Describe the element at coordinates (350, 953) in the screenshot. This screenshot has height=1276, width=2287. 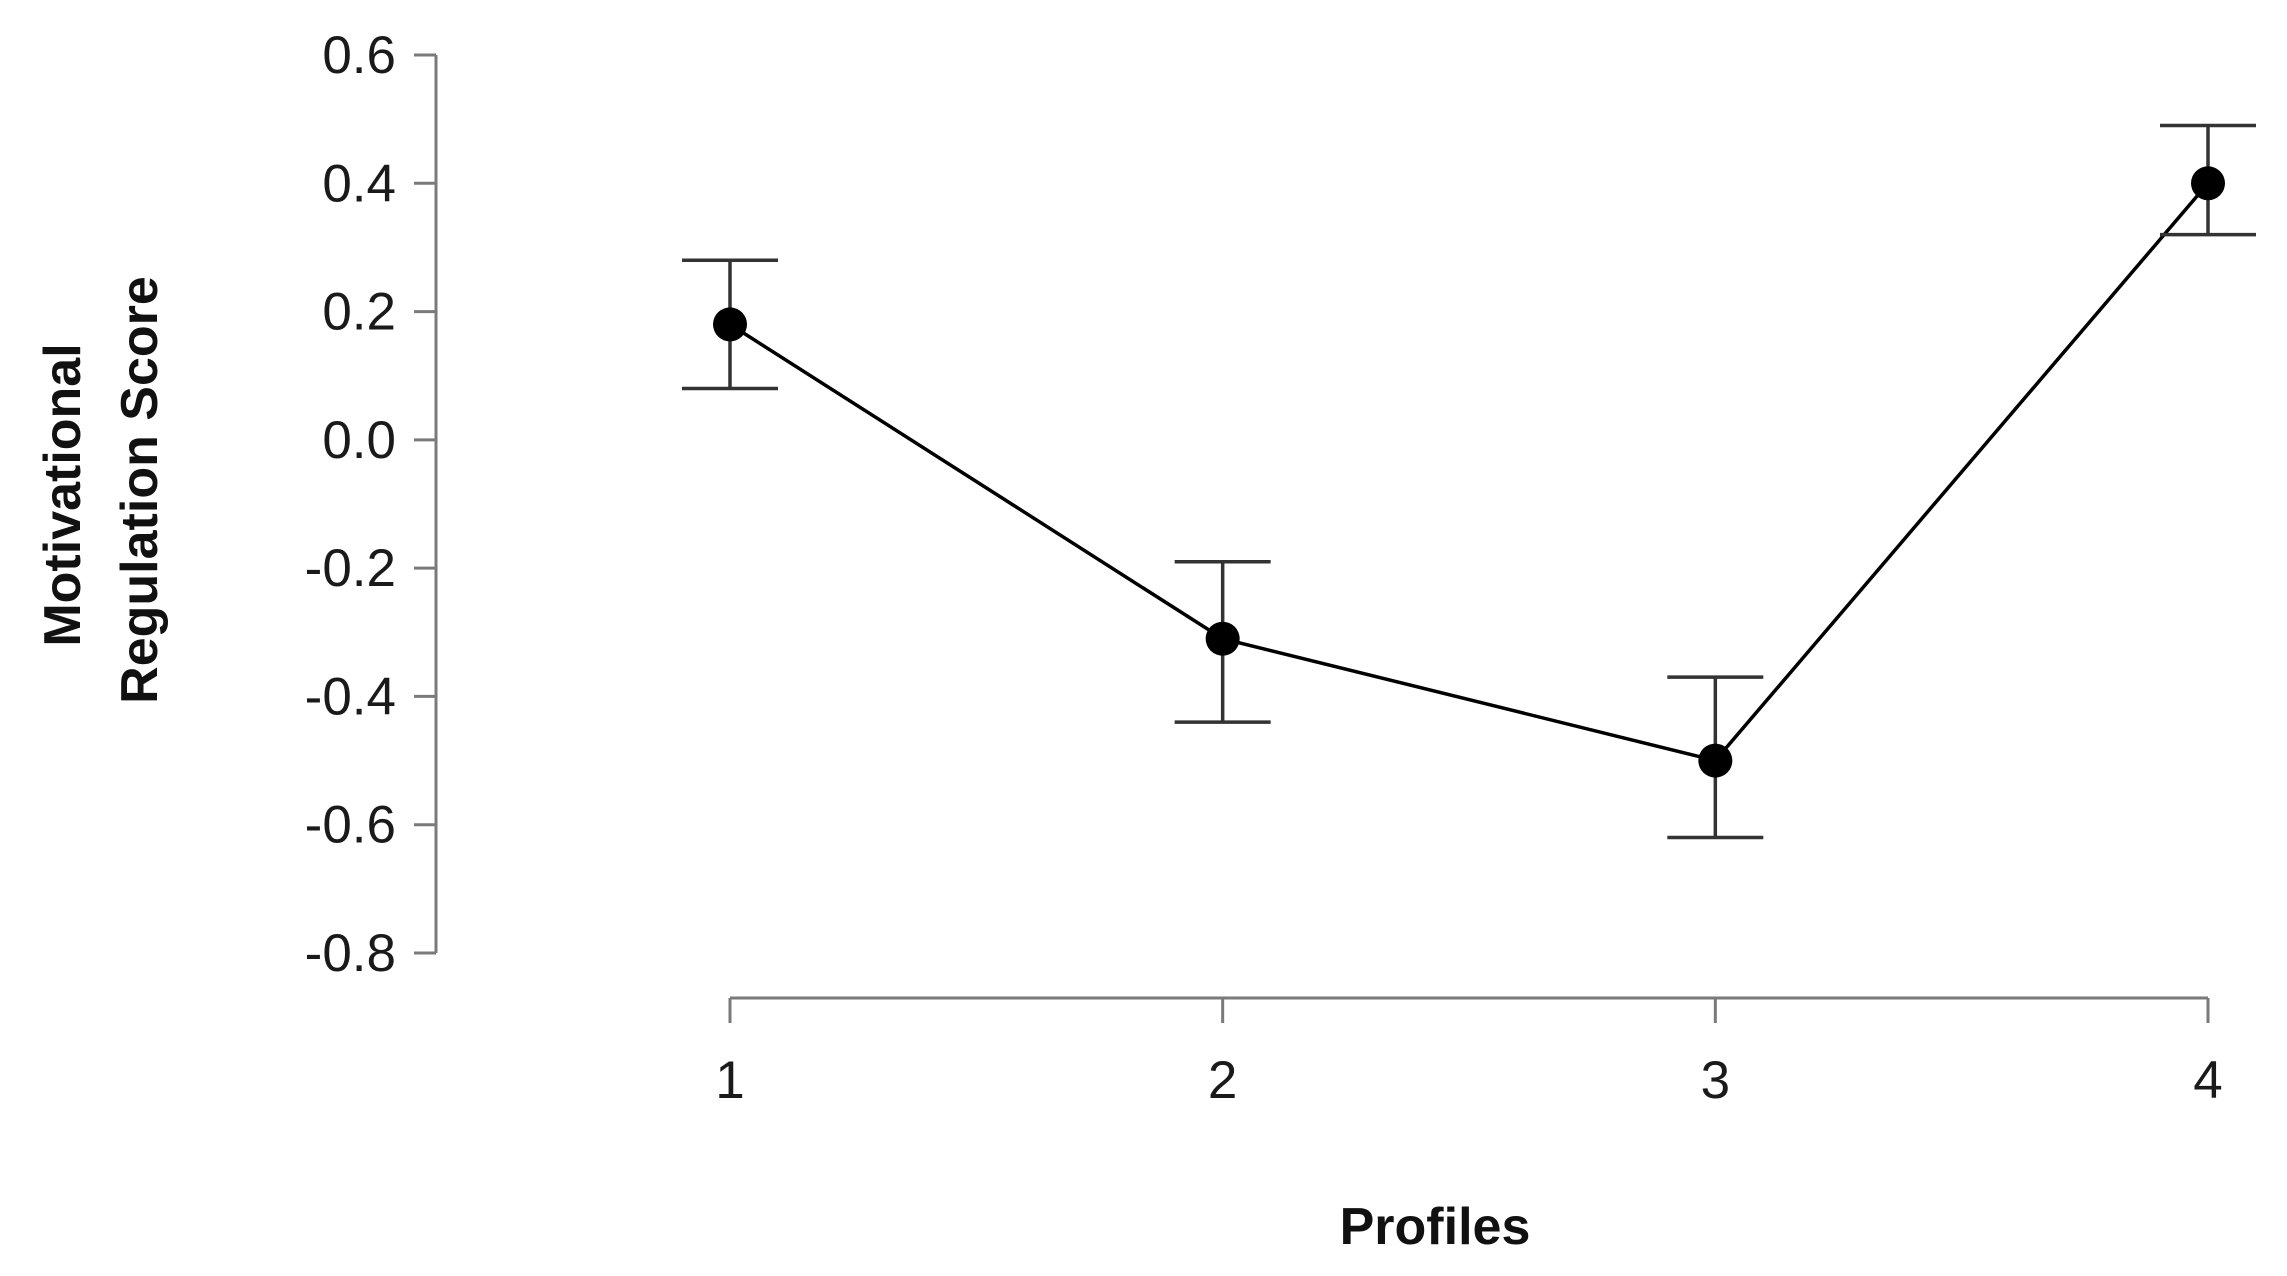
I see `y-tick-label: -0.8` at that location.